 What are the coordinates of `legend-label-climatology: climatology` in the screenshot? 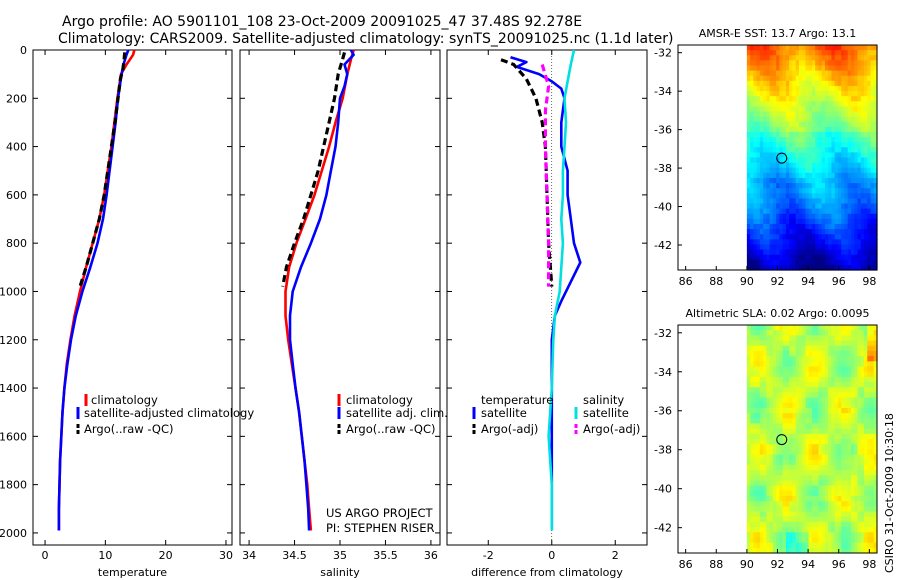 It's located at (379, 400).